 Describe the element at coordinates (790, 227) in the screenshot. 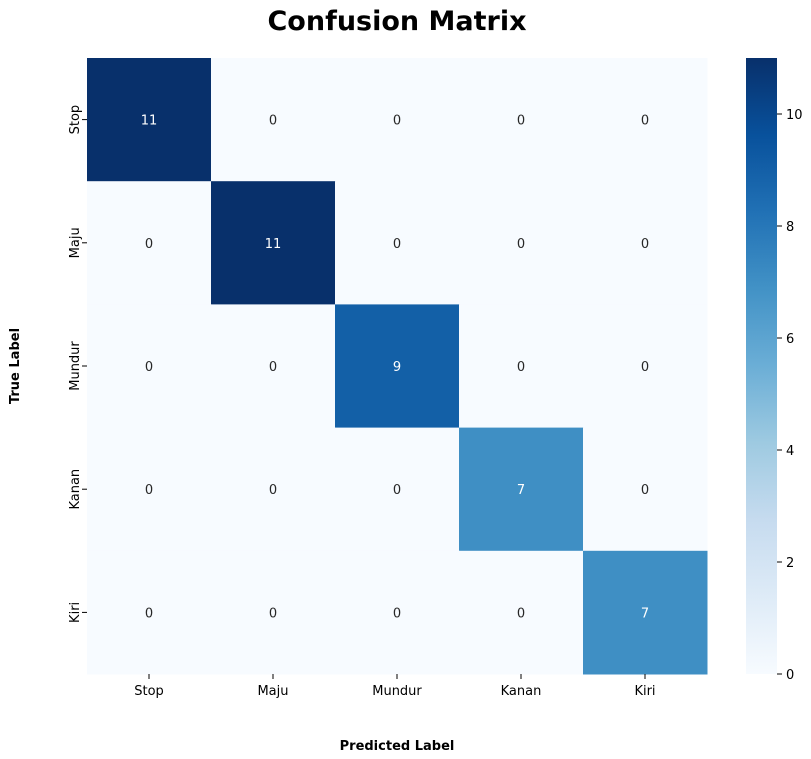

I see `colorbar-tick-label: 8` at that location.